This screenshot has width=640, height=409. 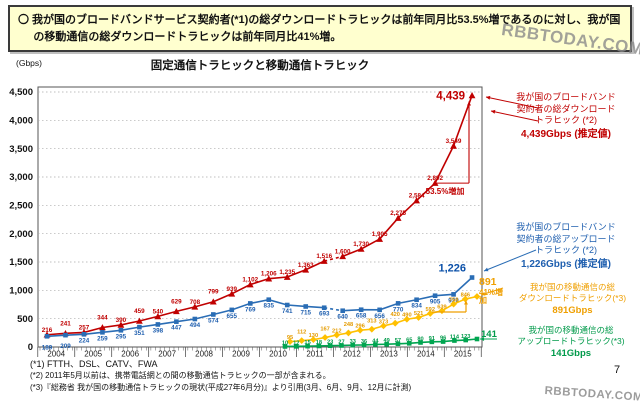 I want to click on data-label-bb-upload: 1,226, so click(x=453, y=269).